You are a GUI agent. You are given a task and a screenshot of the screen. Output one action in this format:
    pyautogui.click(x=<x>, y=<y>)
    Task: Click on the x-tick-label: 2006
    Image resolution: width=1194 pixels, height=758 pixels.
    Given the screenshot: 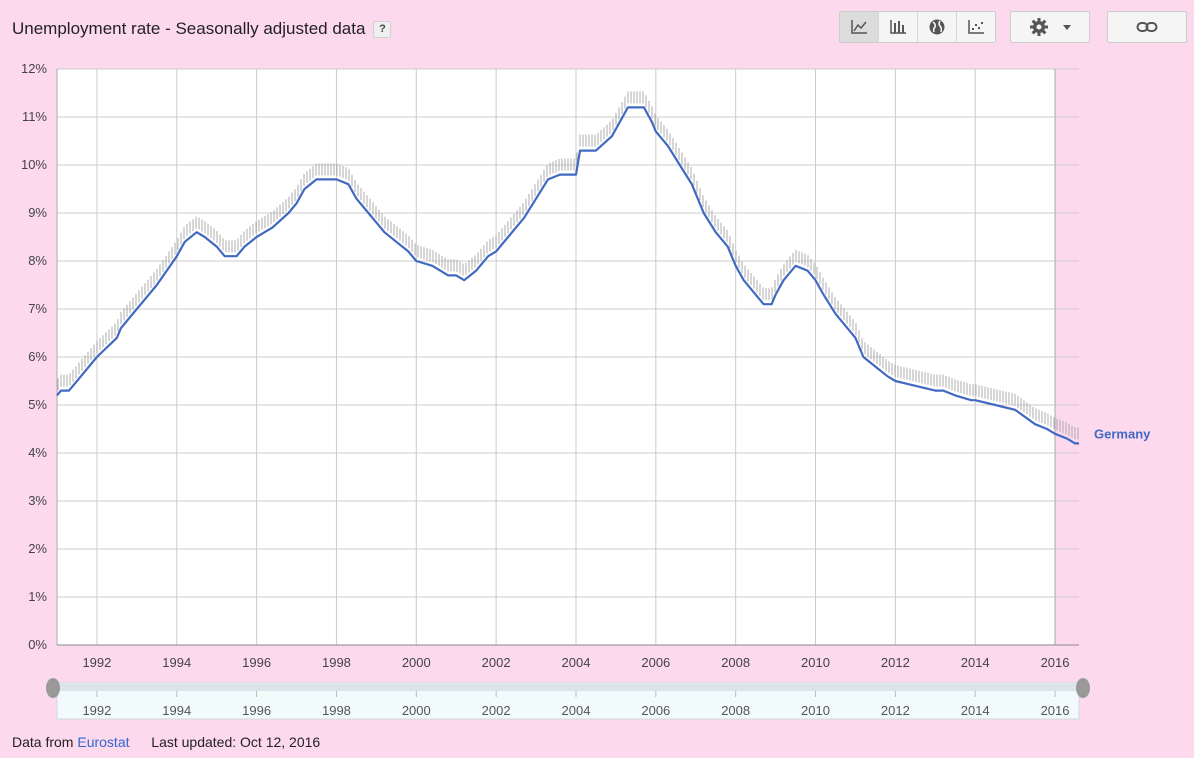 What is the action you would take?
    pyautogui.click(x=655, y=662)
    